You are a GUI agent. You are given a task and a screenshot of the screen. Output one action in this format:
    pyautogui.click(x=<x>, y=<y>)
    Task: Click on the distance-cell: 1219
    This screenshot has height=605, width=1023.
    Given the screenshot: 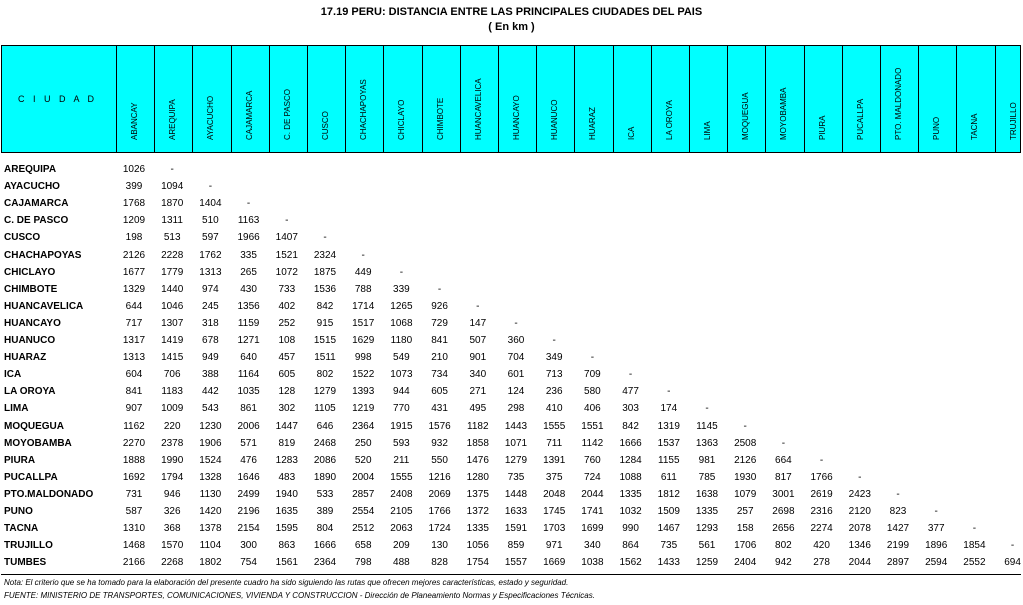 What is the action you would take?
    pyautogui.click(x=363, y=409)
    